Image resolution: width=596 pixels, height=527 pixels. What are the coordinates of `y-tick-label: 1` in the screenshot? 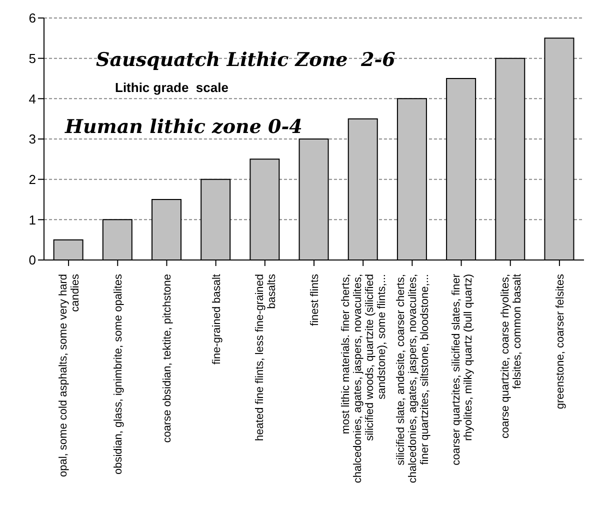 It's located at (32, 220).